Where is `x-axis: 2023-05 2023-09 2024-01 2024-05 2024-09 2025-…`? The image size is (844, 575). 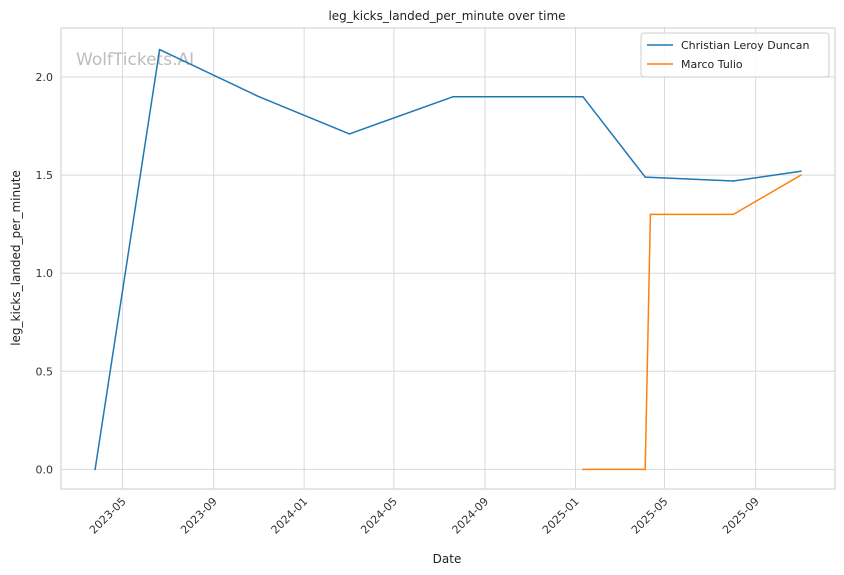
x-axis: 2023-05 2023-09 2024-01 2024-05 2024-09 2025-… is located at coordinates (424, 516).